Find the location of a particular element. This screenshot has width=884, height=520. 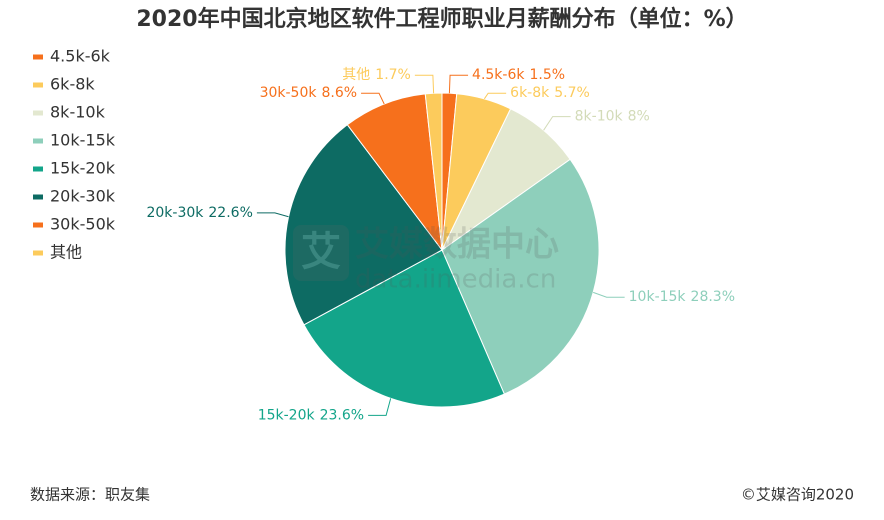

watermark-name: 艾媒数据中心 is located at coordinates (457, 245).